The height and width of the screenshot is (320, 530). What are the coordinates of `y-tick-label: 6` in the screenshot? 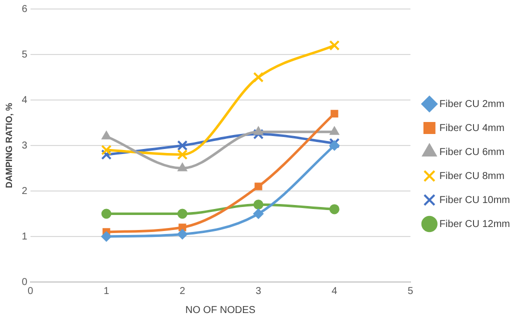 It's located at (25, 9).